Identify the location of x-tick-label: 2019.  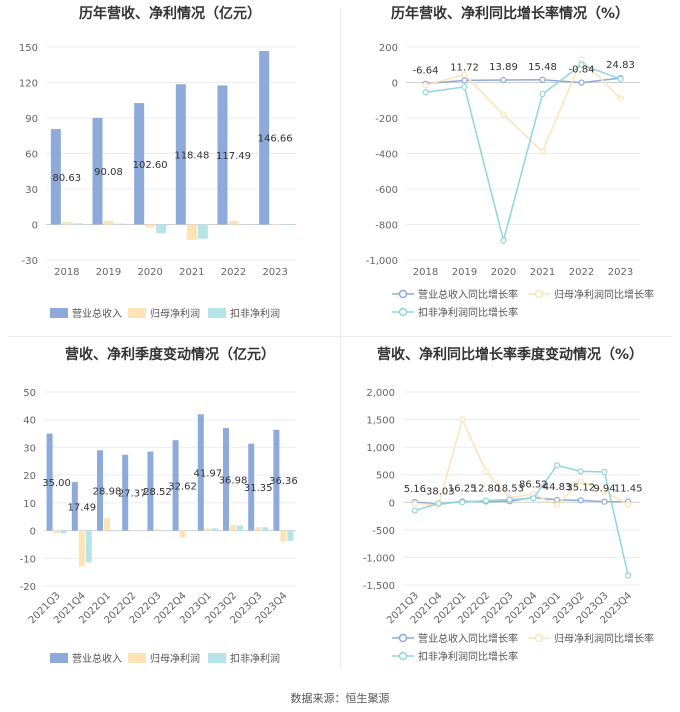
(108, 272).